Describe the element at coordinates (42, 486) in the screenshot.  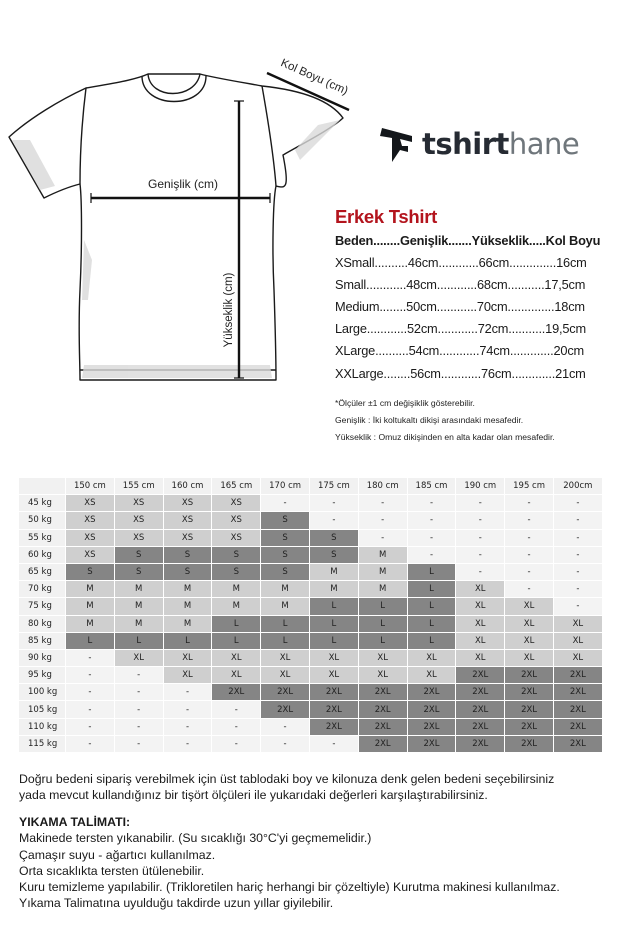
I see `grid-corner-cell` at that location.